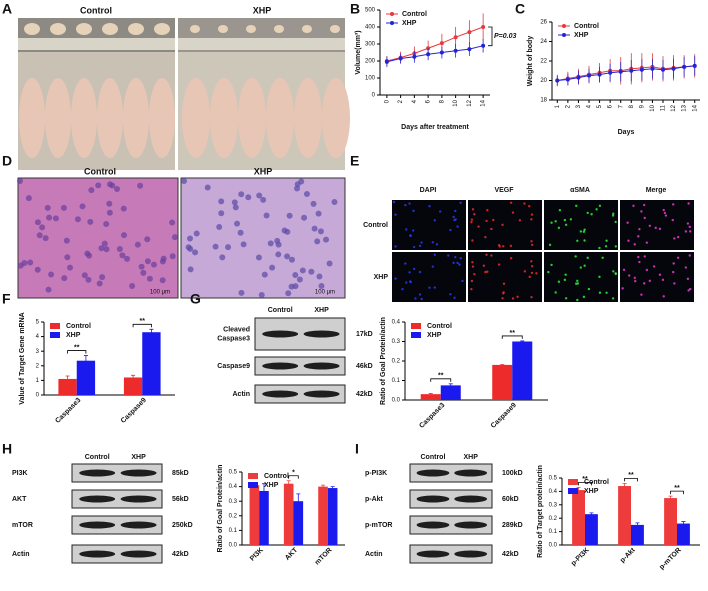  Describe the element at coordinates (510, 554) in the screenshot. I see `blot-size: 42kD` at that location.